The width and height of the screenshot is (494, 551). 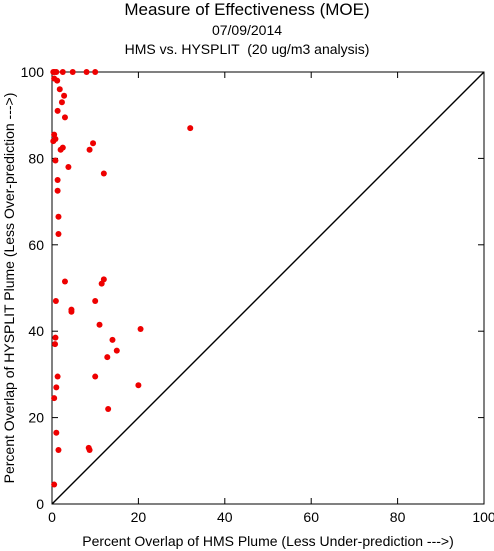 I want to click on y-tick-label: 20, so click(x=36, y=418).